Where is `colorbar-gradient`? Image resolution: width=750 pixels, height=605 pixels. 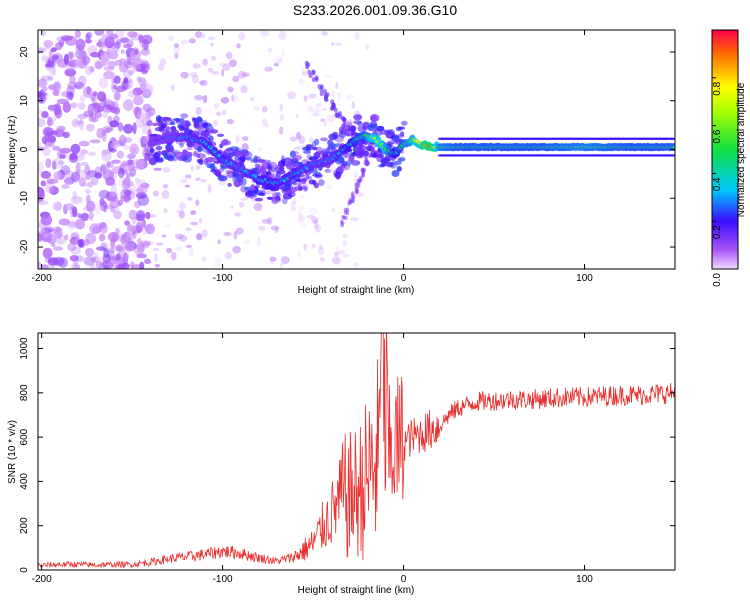
colorbar-gradient is located at coordinates (725, 149).